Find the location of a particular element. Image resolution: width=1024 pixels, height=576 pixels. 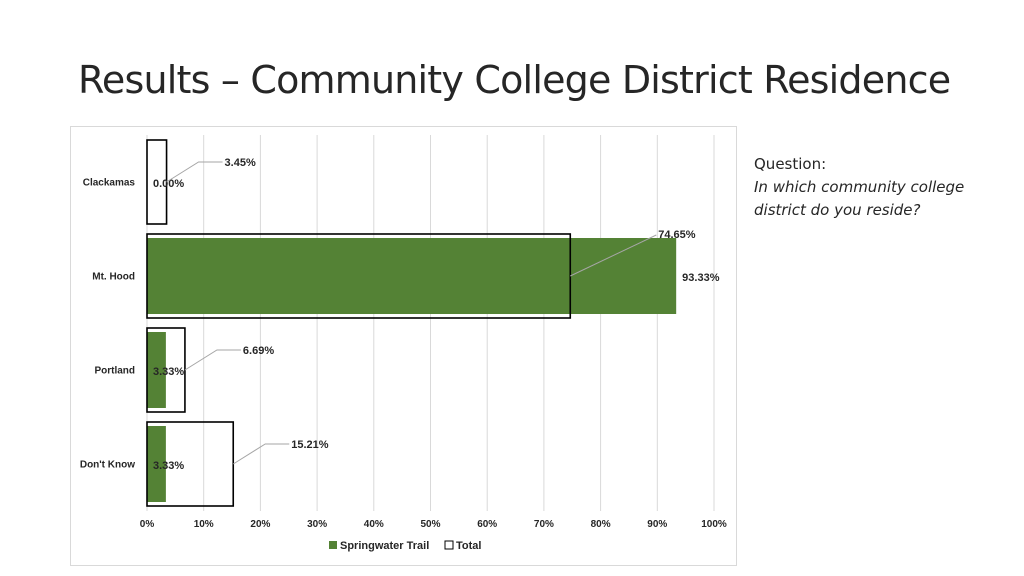

x-tick-label: 50% is located at coordinates (430, 524).